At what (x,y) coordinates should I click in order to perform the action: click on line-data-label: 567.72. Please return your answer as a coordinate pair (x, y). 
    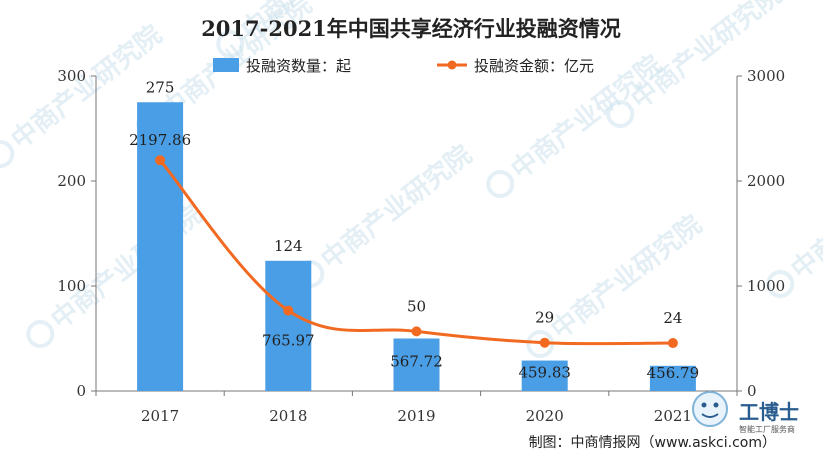
    Looking at the image, I should click on (416, 361).